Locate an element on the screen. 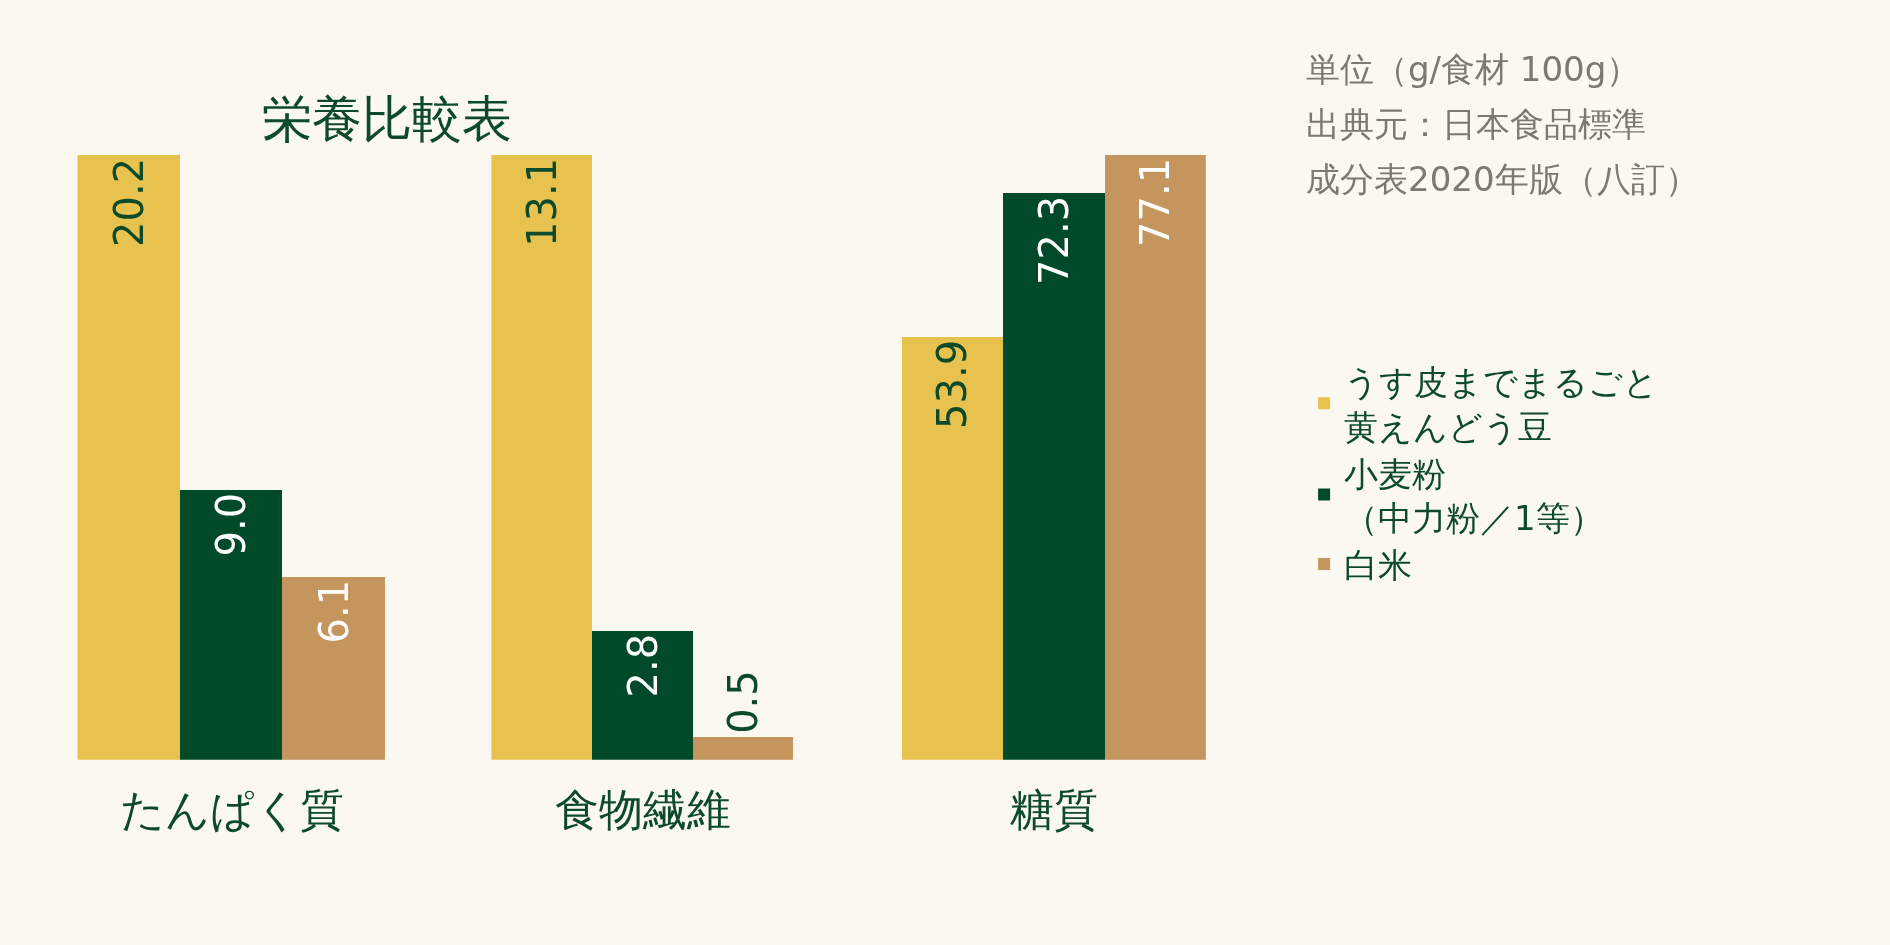 Image resolution: width=1890 pixels, height=945 pixels. data-label: 2.8 is located at coordinates (642, 665).